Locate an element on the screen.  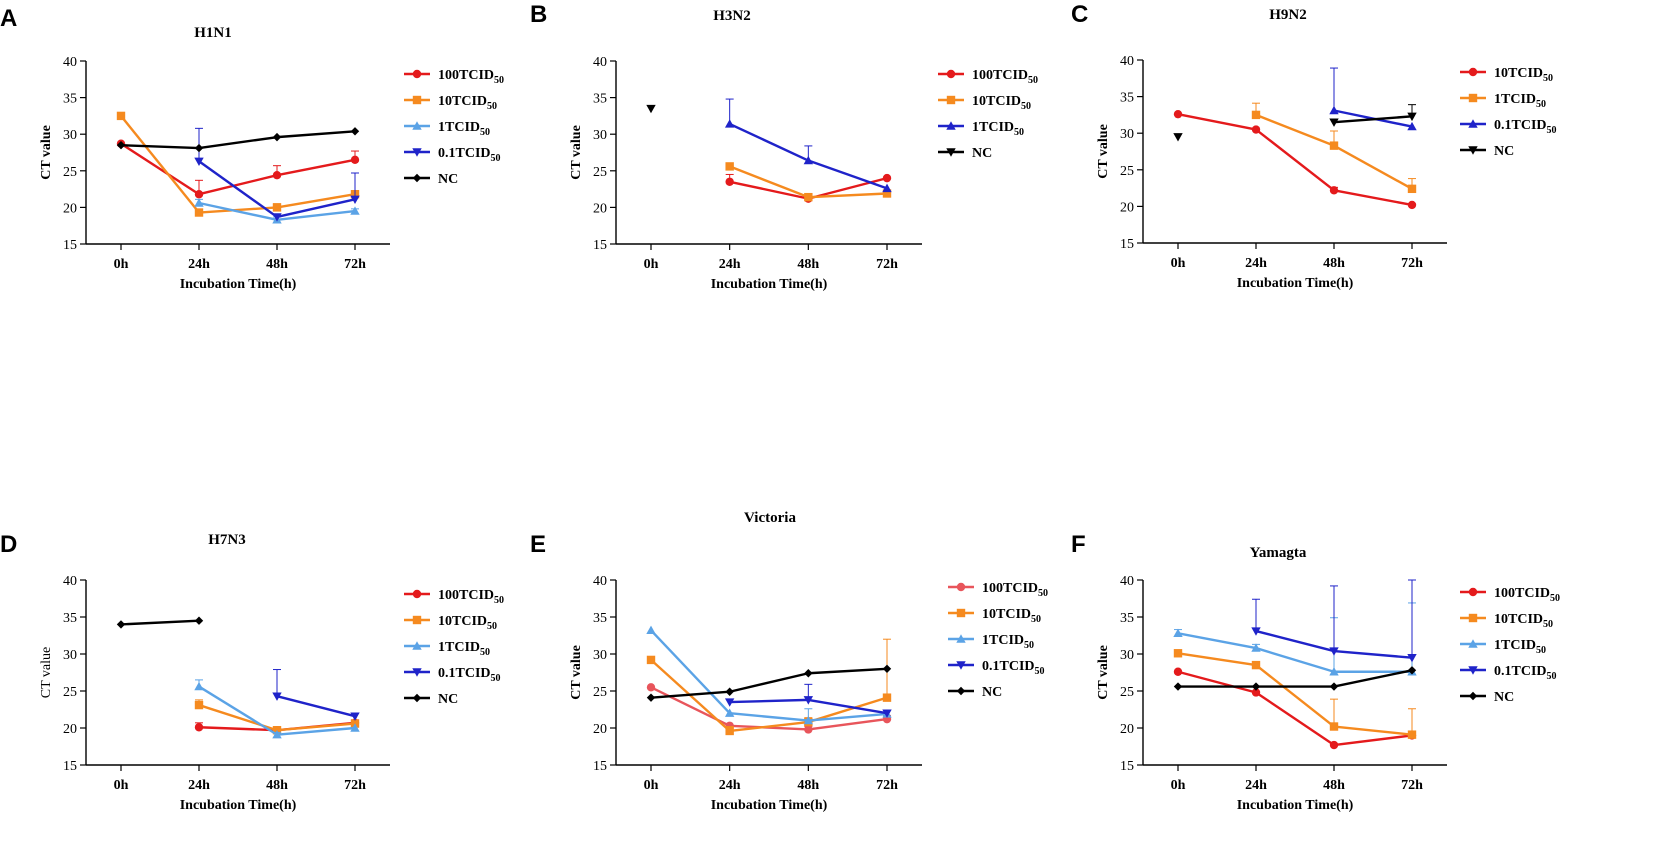
y-tick-label: 25 is located at coordinates (600, 692).